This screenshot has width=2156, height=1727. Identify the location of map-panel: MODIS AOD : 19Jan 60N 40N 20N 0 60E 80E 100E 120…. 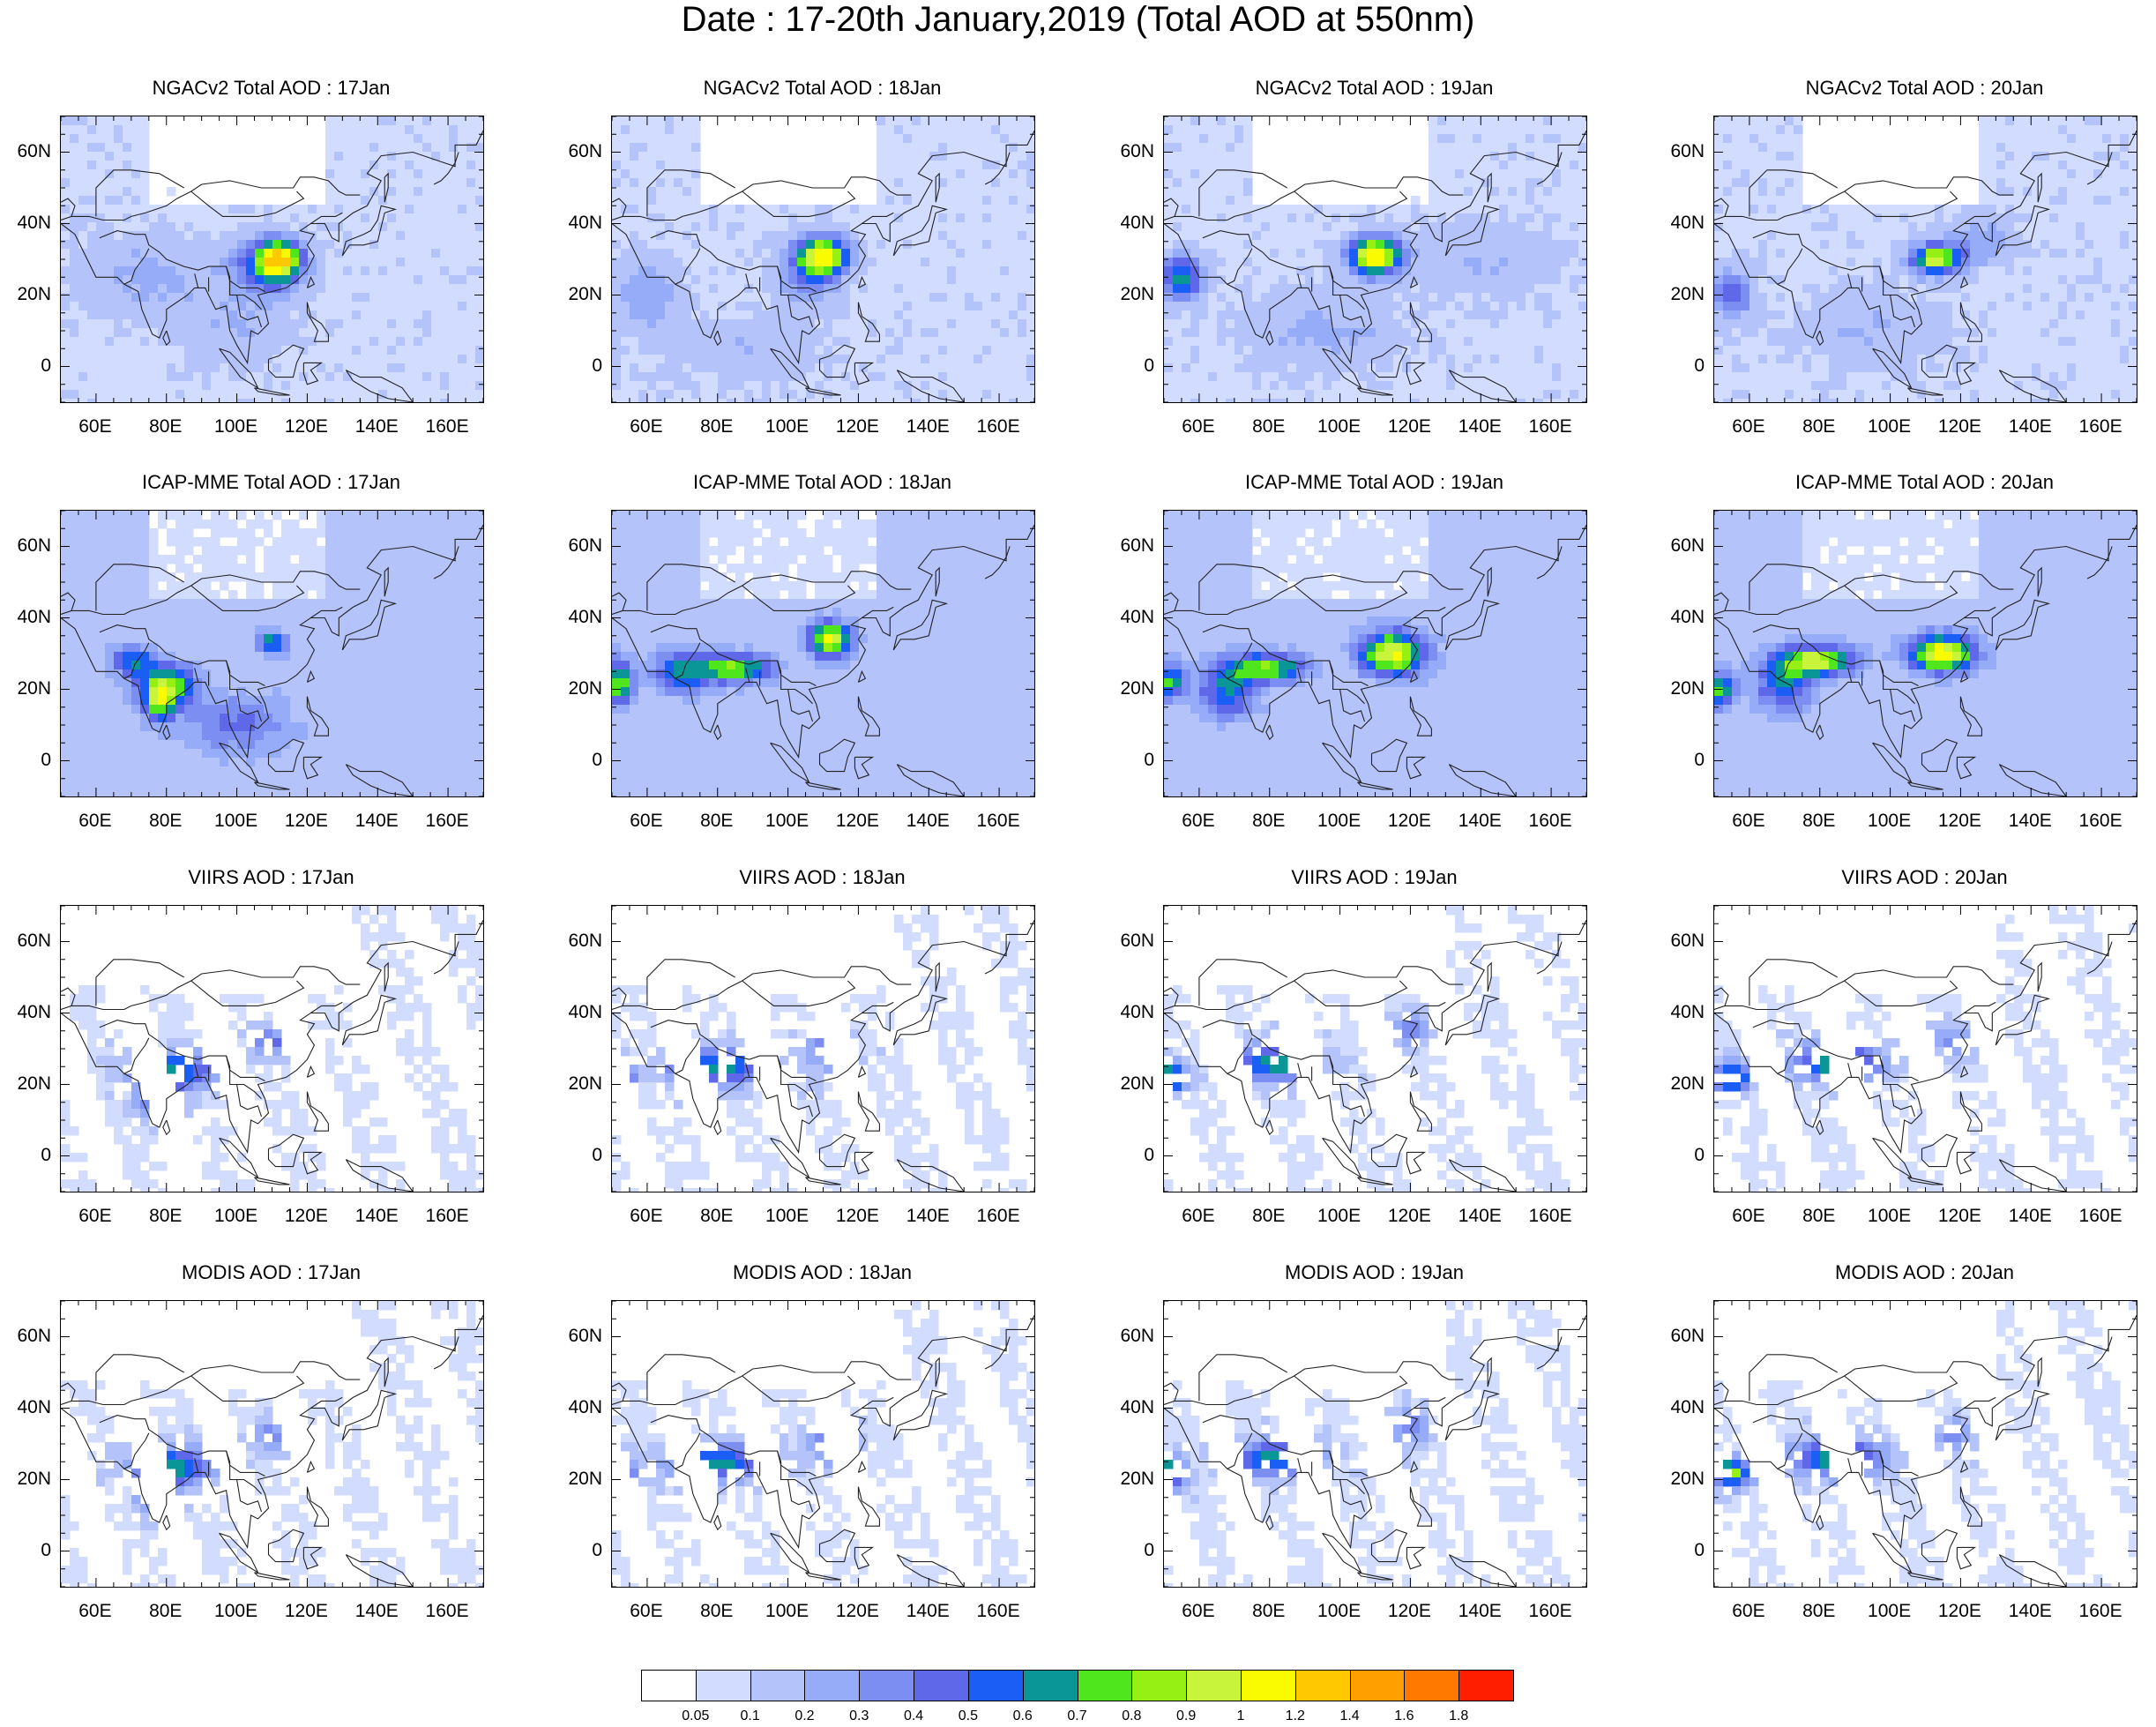
(1374, 1443).